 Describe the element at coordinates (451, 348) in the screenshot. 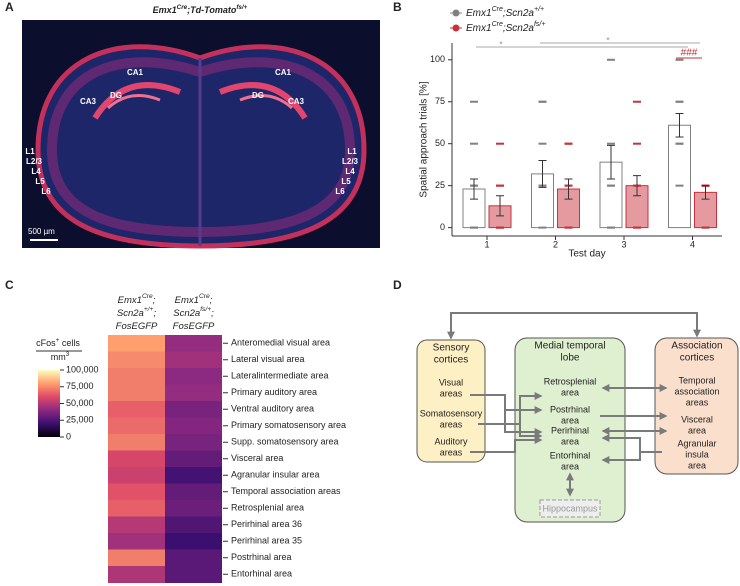

I see `group-title: Sensory` at that location.